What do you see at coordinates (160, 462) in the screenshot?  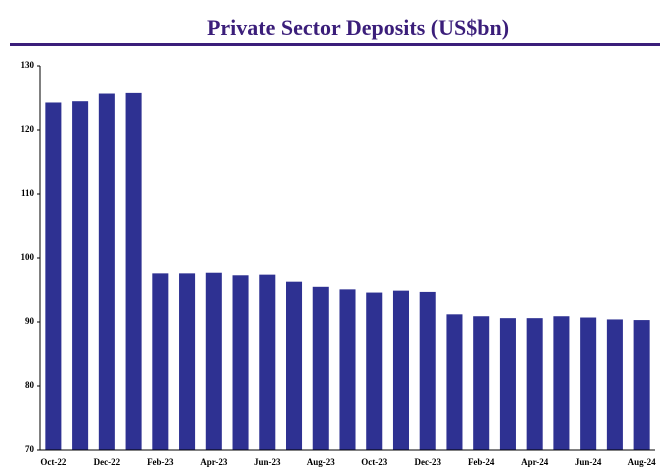 I see `x-tick-label: Feb-23` at bounding box center [160, 462].